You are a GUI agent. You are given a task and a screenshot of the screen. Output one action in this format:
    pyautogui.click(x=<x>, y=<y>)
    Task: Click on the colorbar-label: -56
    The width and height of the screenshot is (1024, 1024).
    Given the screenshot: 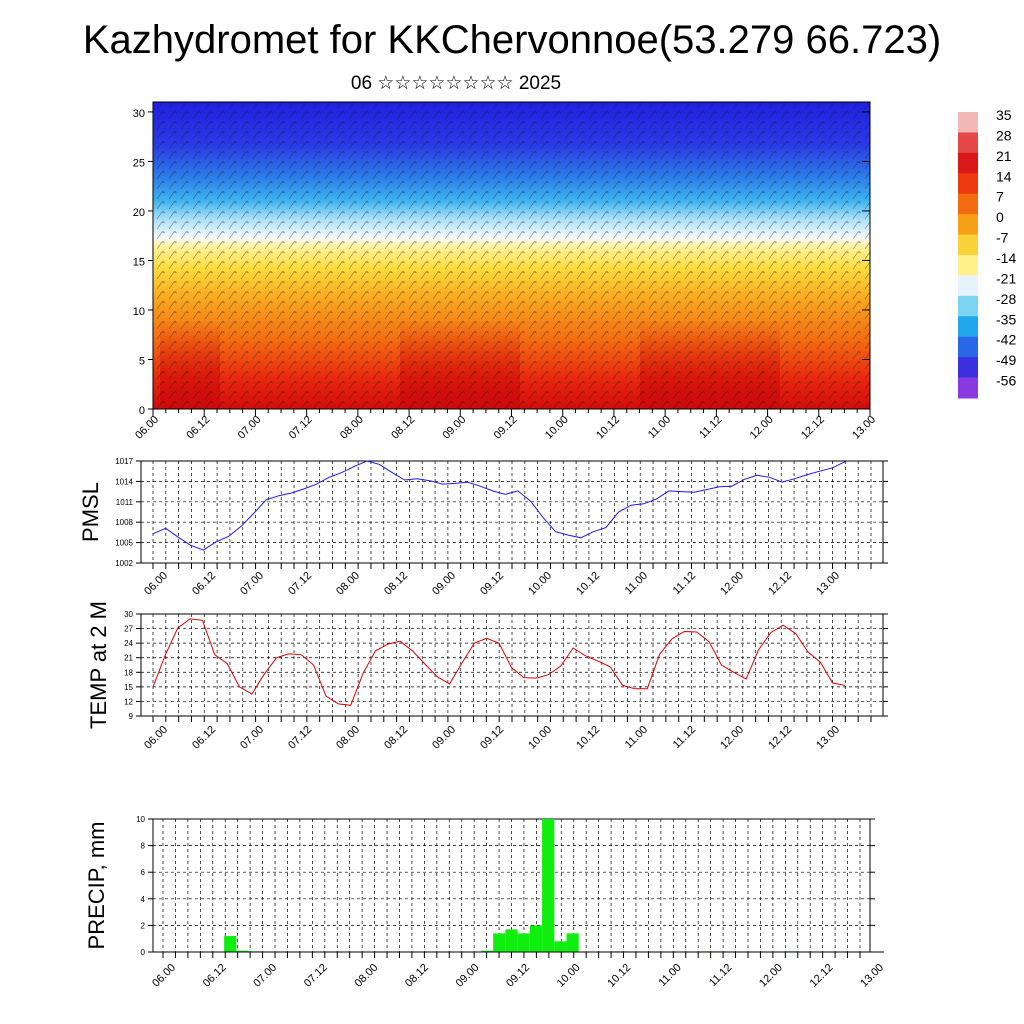 What is the action you would take?
    pyautogui.click(x=1006, y=381)
    